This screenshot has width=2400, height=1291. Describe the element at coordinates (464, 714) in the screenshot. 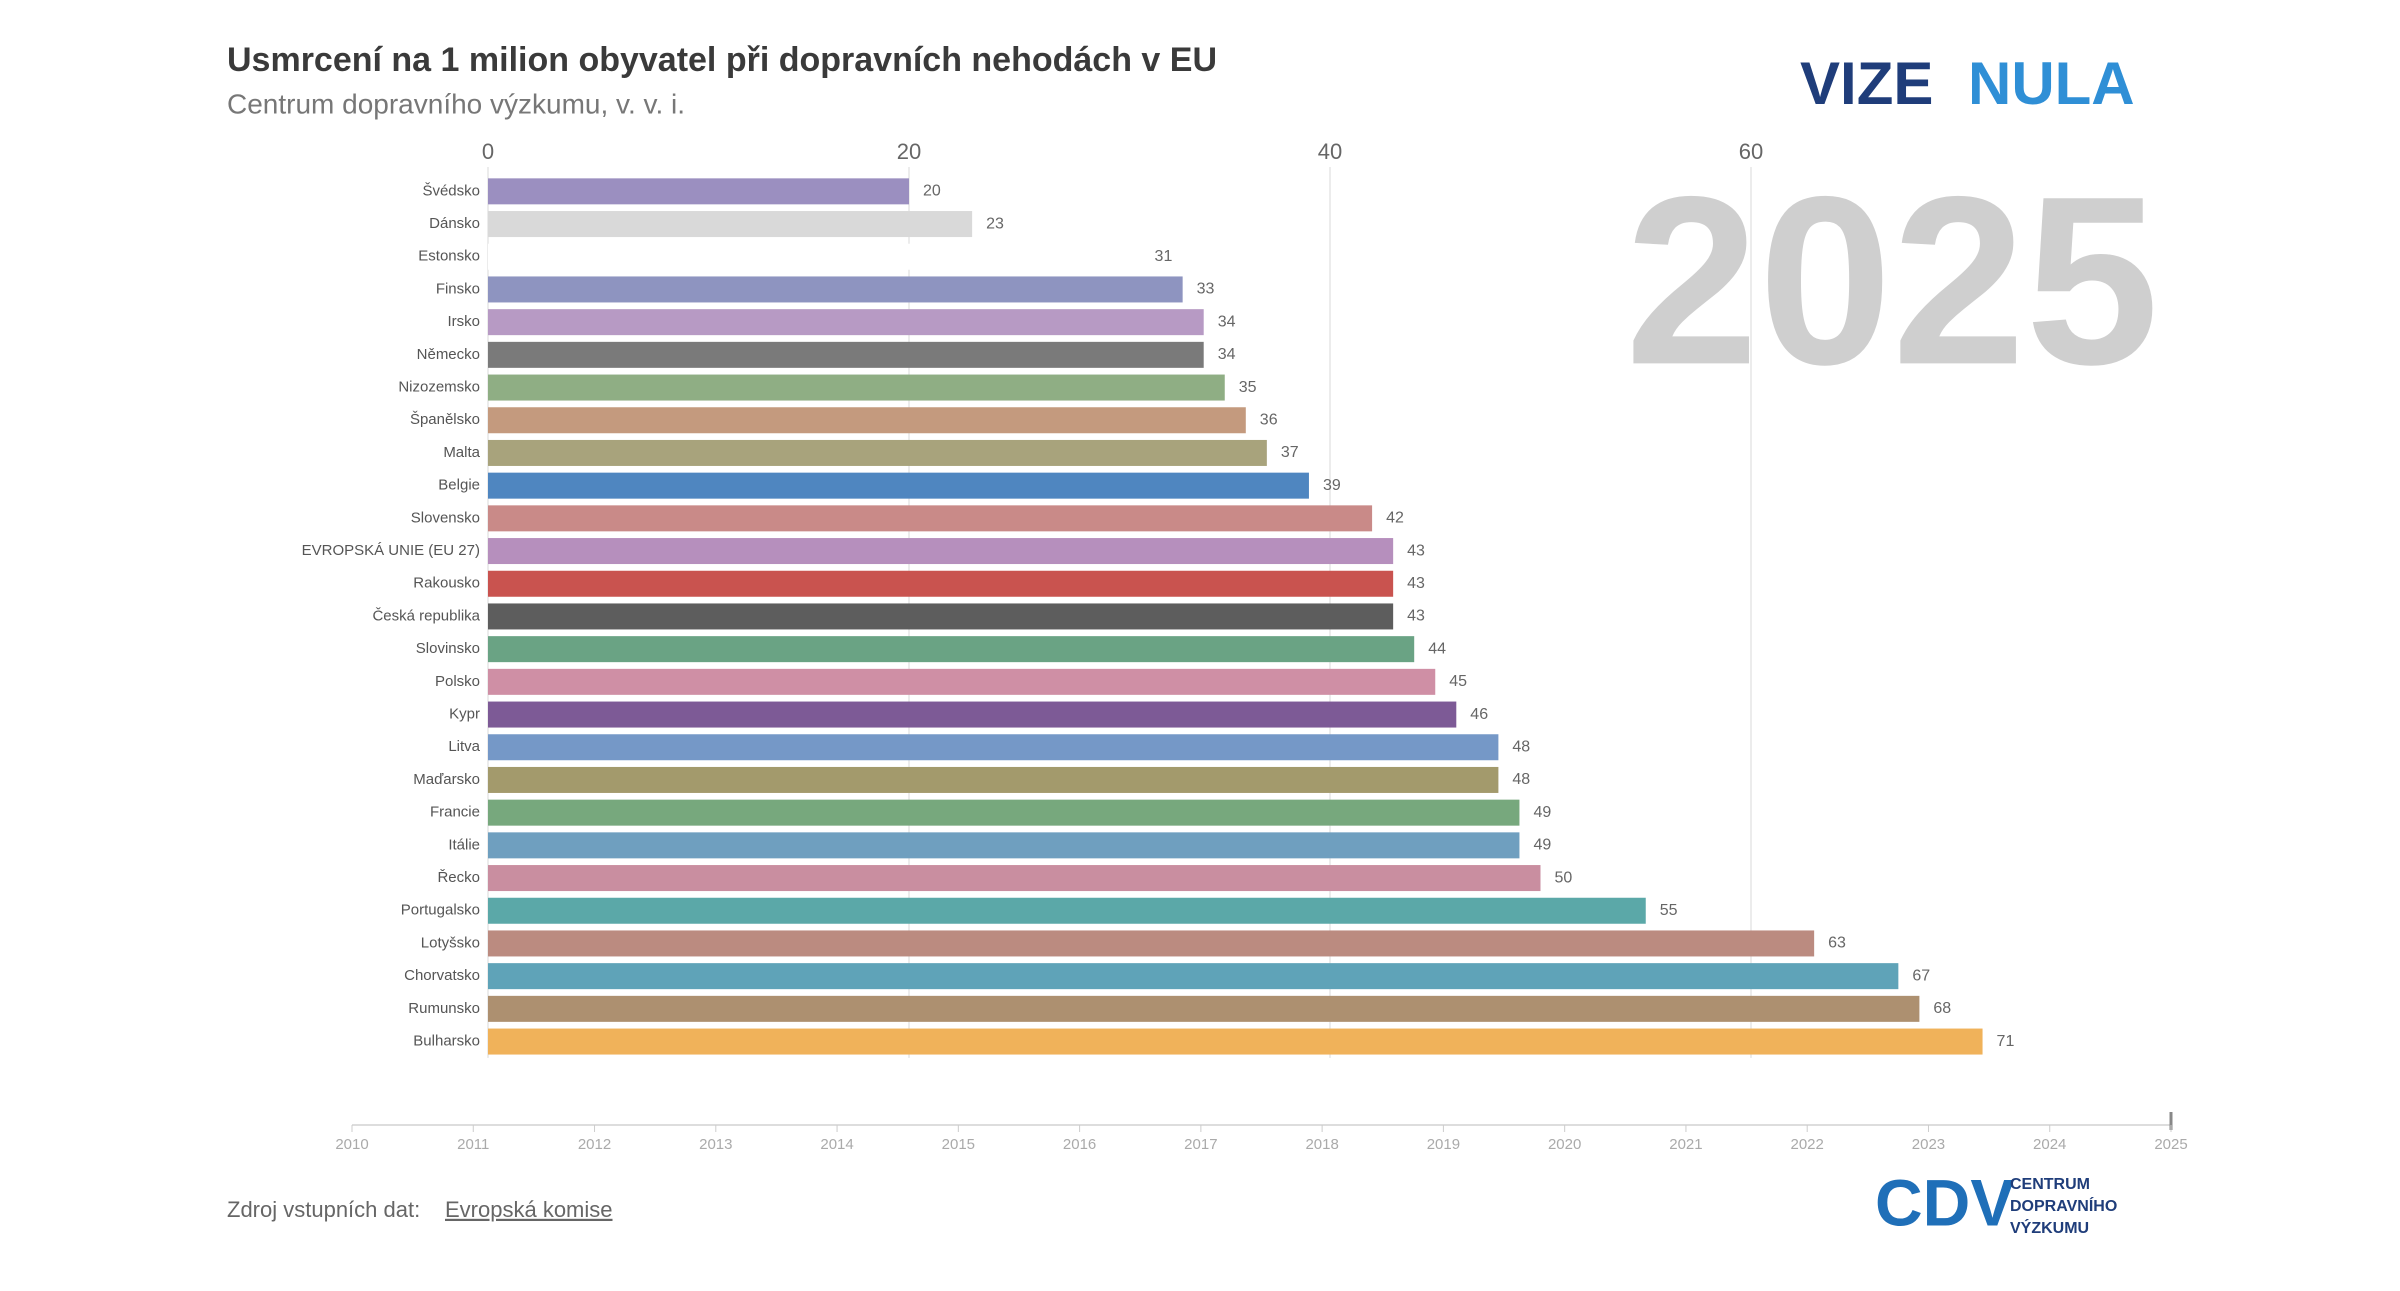

I see `y-tick-label: Kypr` at that location.